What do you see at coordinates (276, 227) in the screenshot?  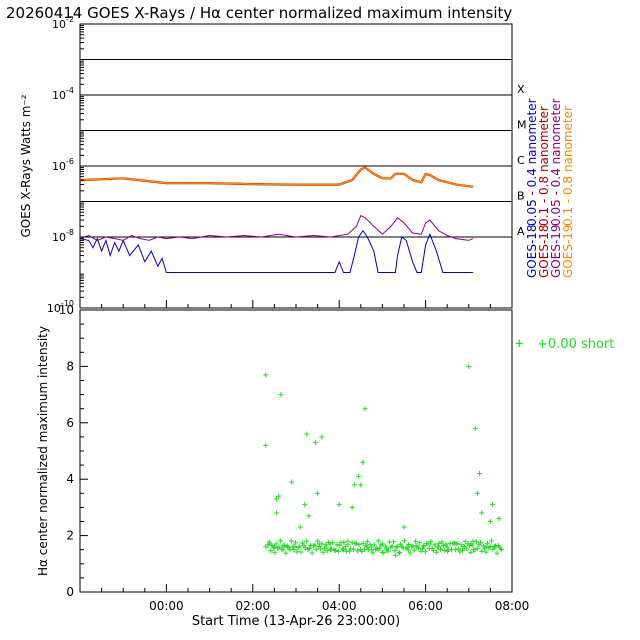 I see `xray-series-line` at bounding box center [276, 227].